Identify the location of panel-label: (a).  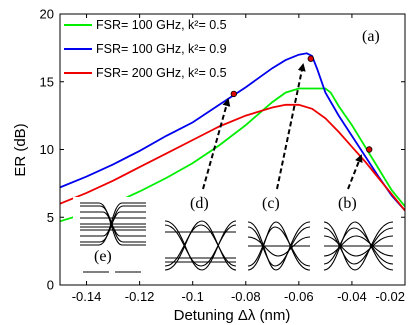
(371, 36).